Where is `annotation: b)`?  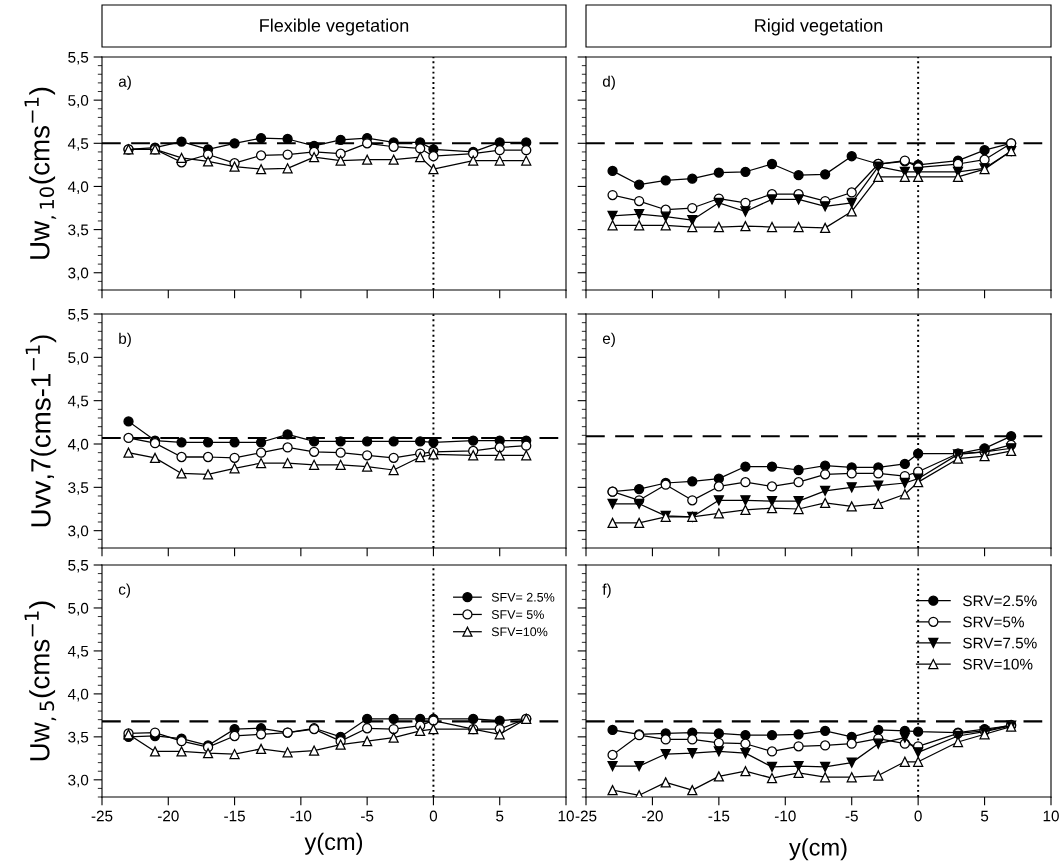 annotation: b) is located at coordinates (125, 339).